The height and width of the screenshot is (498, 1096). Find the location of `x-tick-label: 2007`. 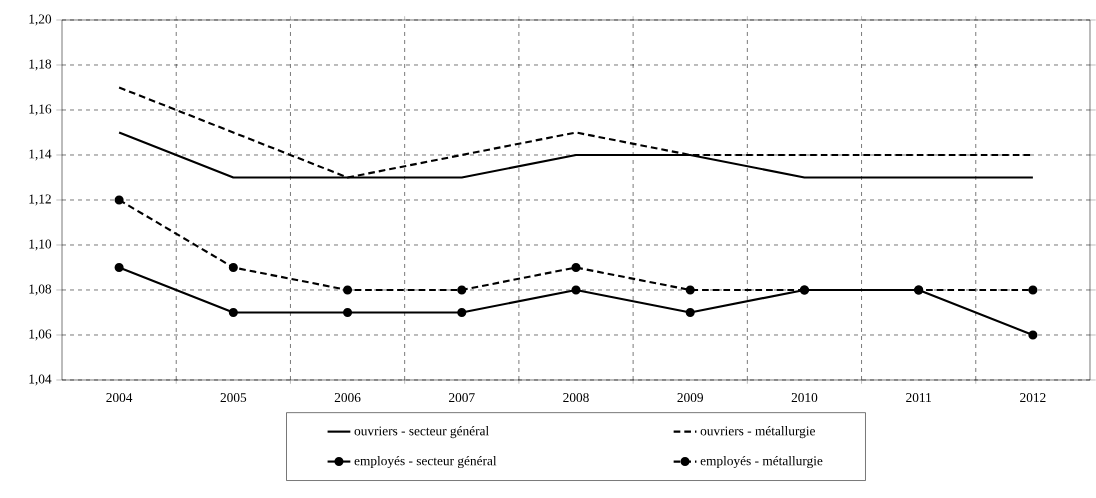

x-tick-label: 2007 is located at coordinates (462, 398).